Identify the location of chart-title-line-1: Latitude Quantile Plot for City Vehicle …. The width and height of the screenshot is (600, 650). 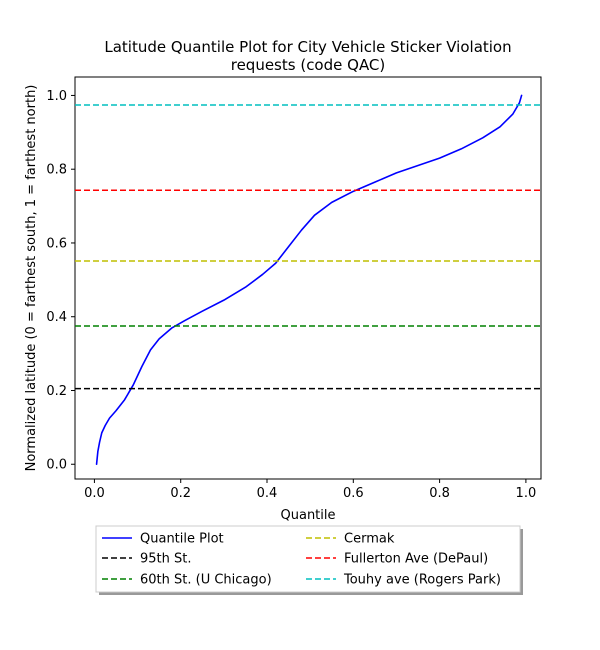
(307, 47).